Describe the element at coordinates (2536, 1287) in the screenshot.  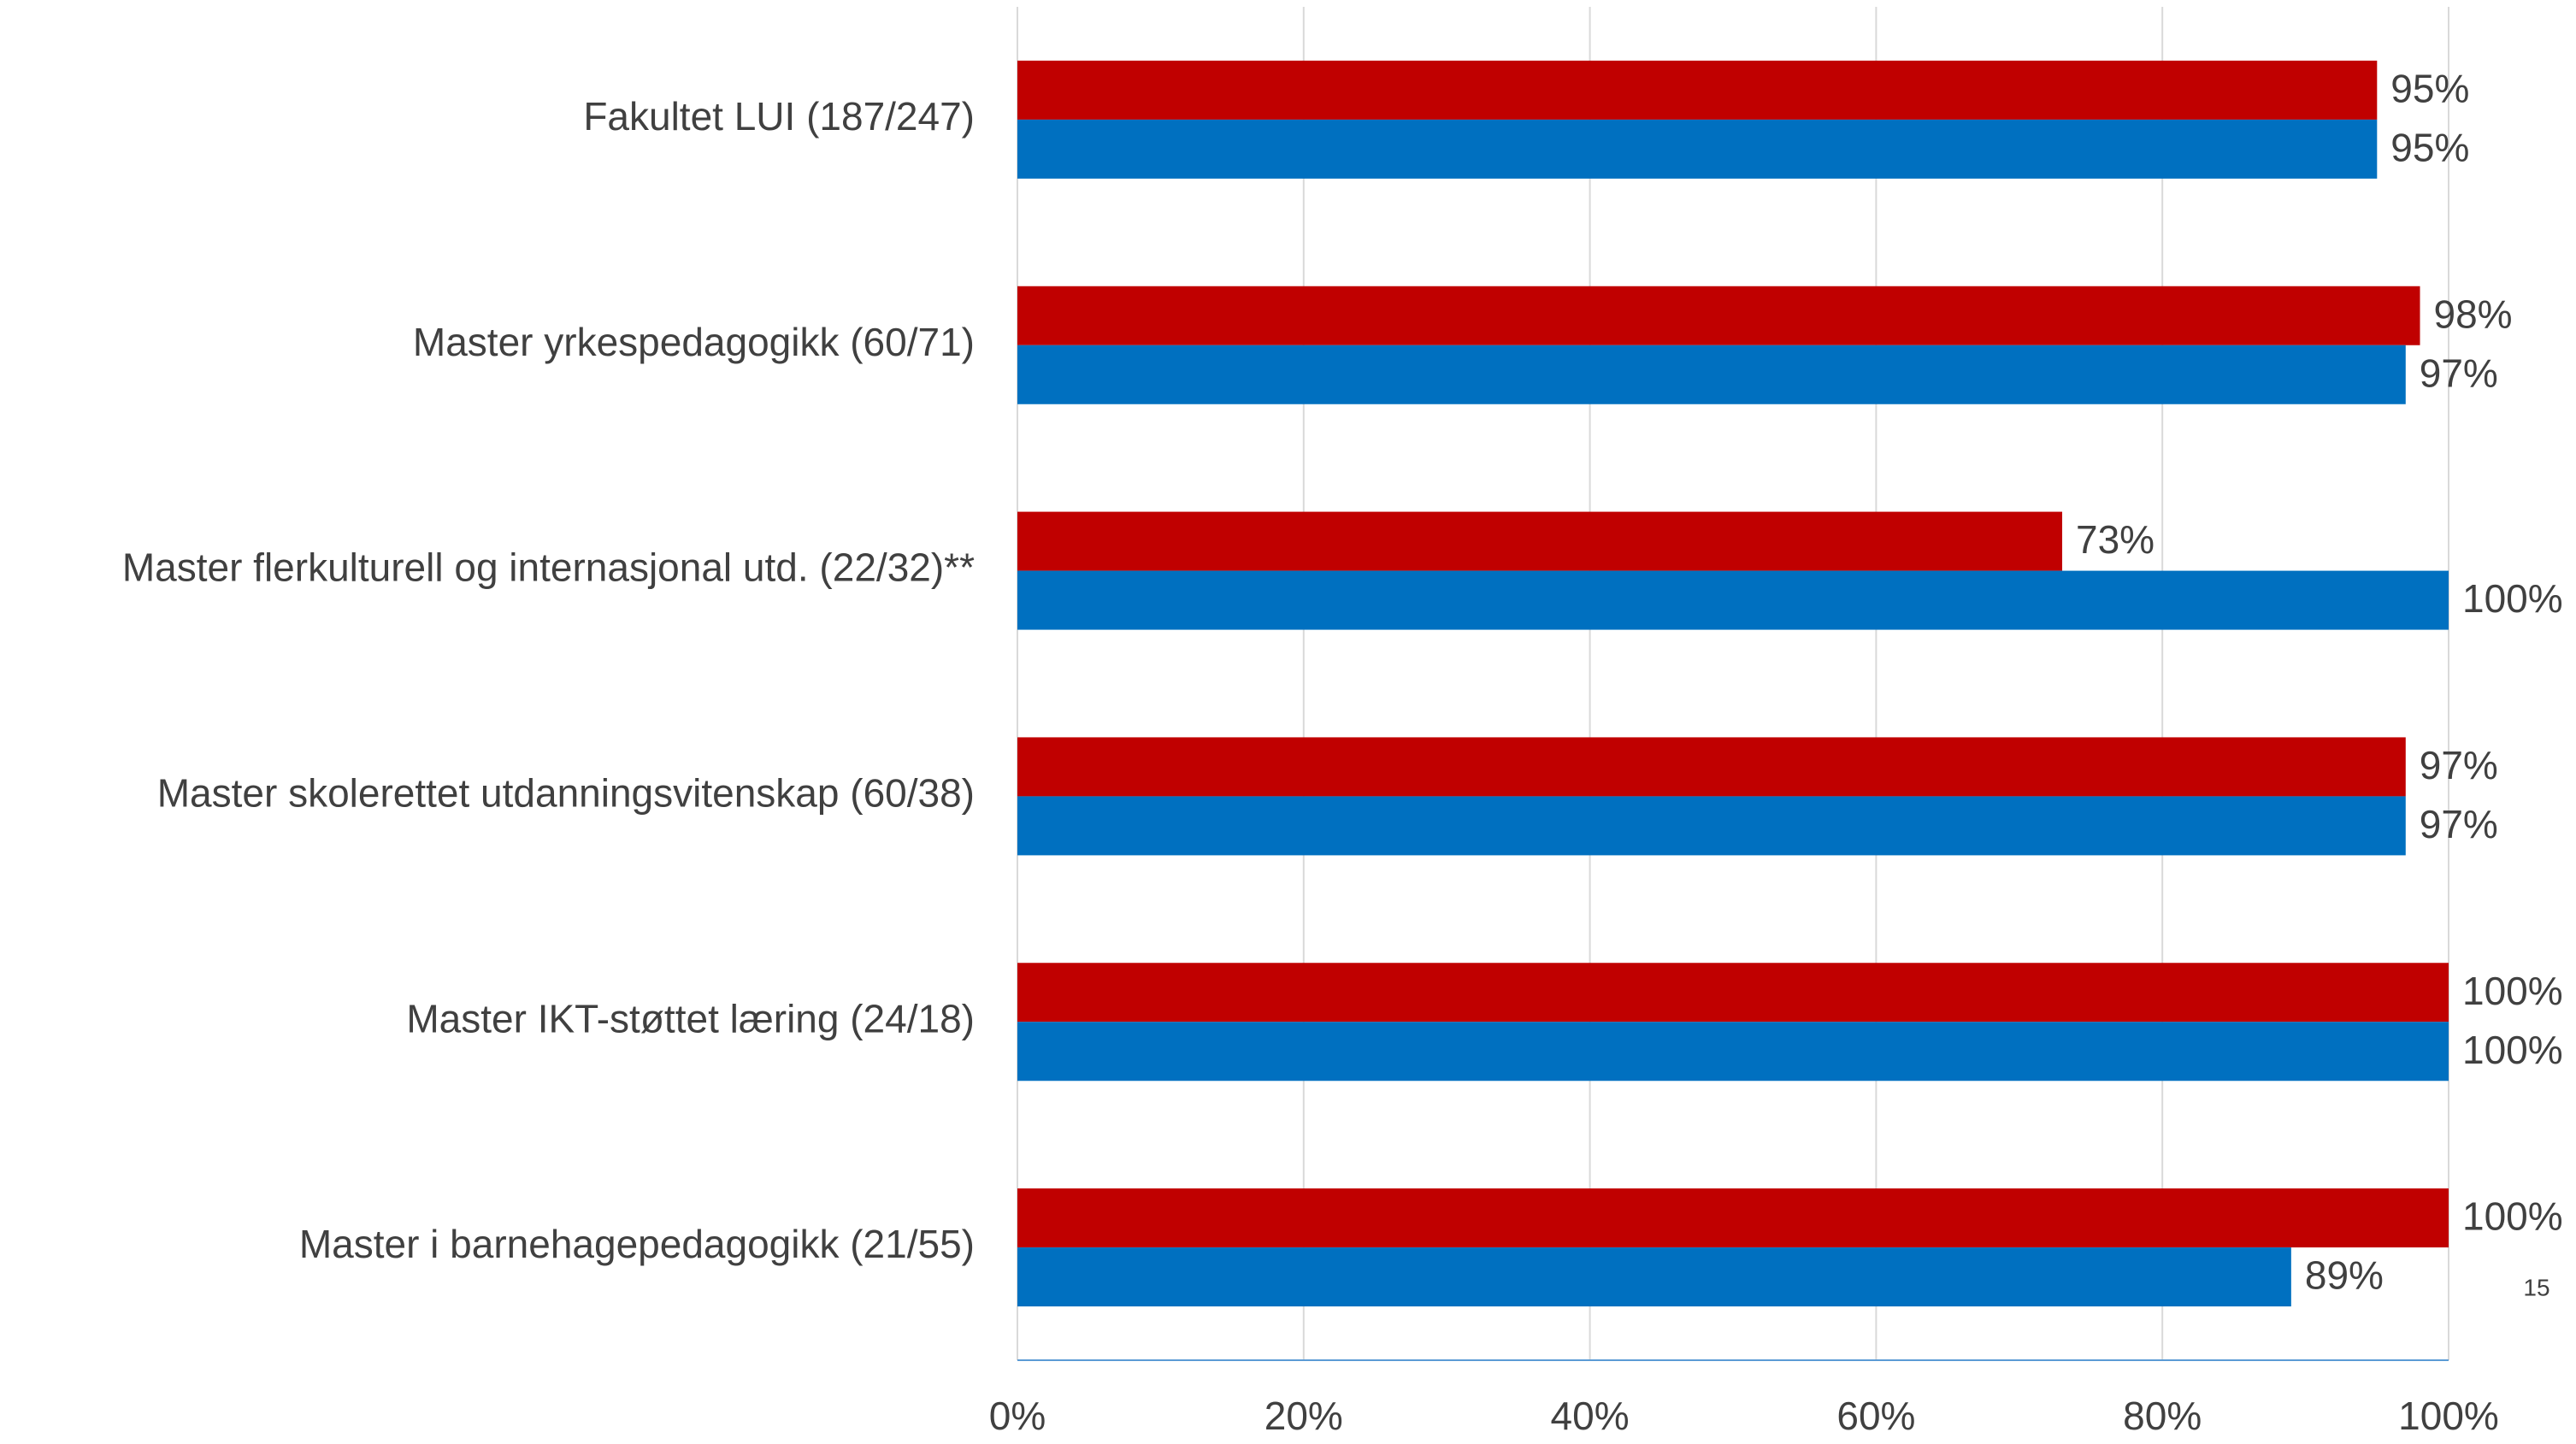
I see `page-number: 15` at that location.